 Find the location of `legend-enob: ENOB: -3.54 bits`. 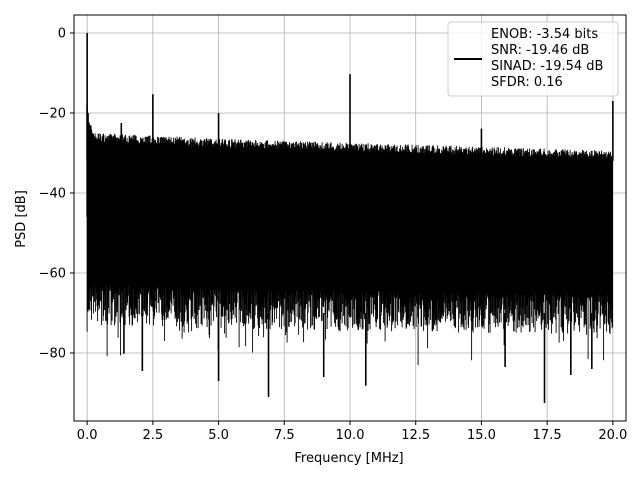

legend-enob: ENOB: -3.54 bits is located at coordinates (544, 34).